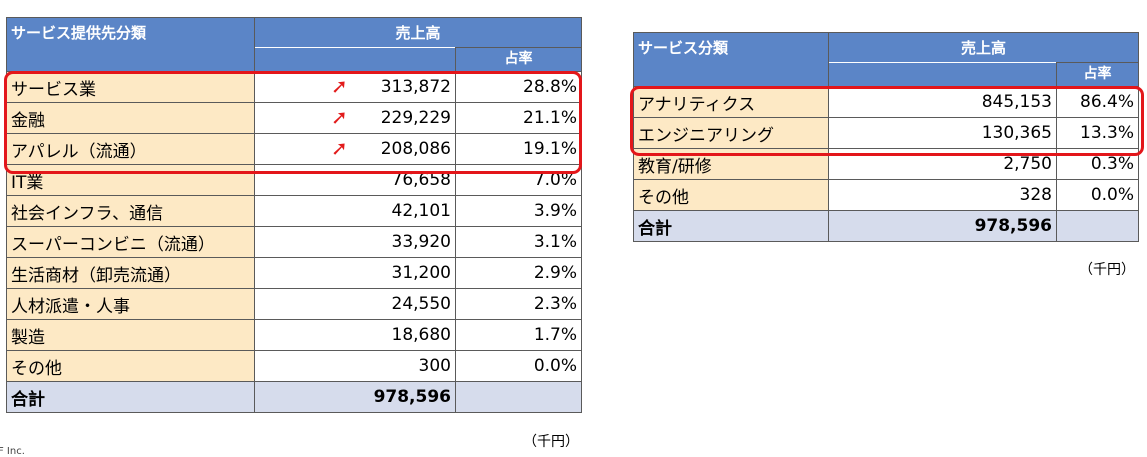 This screenshot has width=1147, height=457. Describe the element at coordinates (130, 118) in the screenshot. I see `row-label: 金融` at that location.